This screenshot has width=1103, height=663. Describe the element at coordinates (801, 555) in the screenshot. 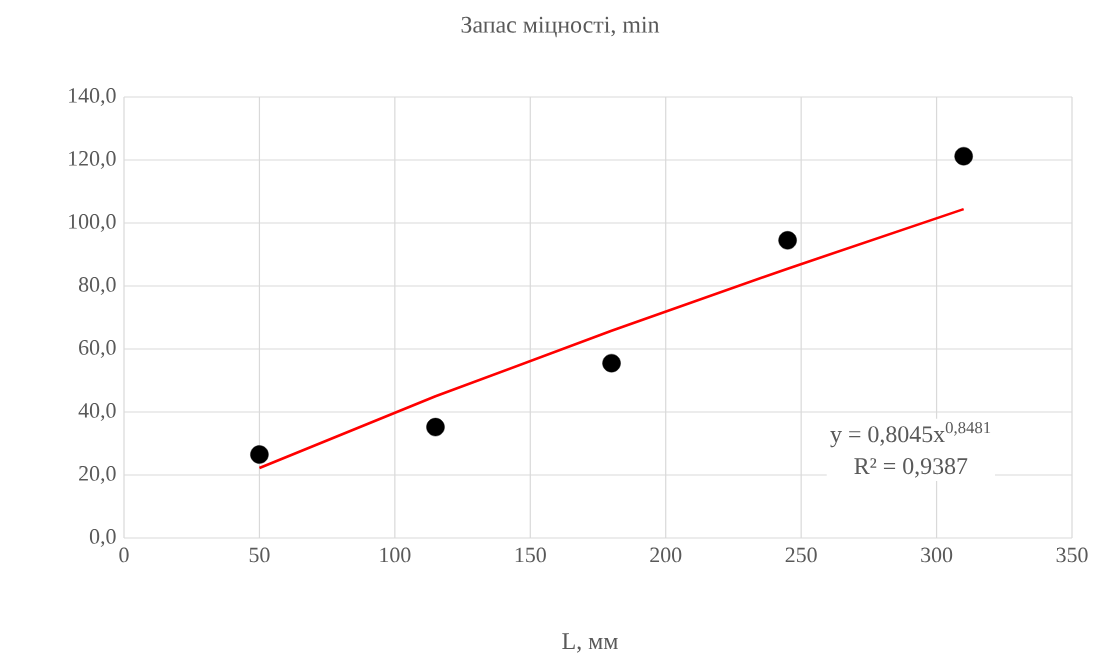

I see `x-tick-label: 250` at that location.